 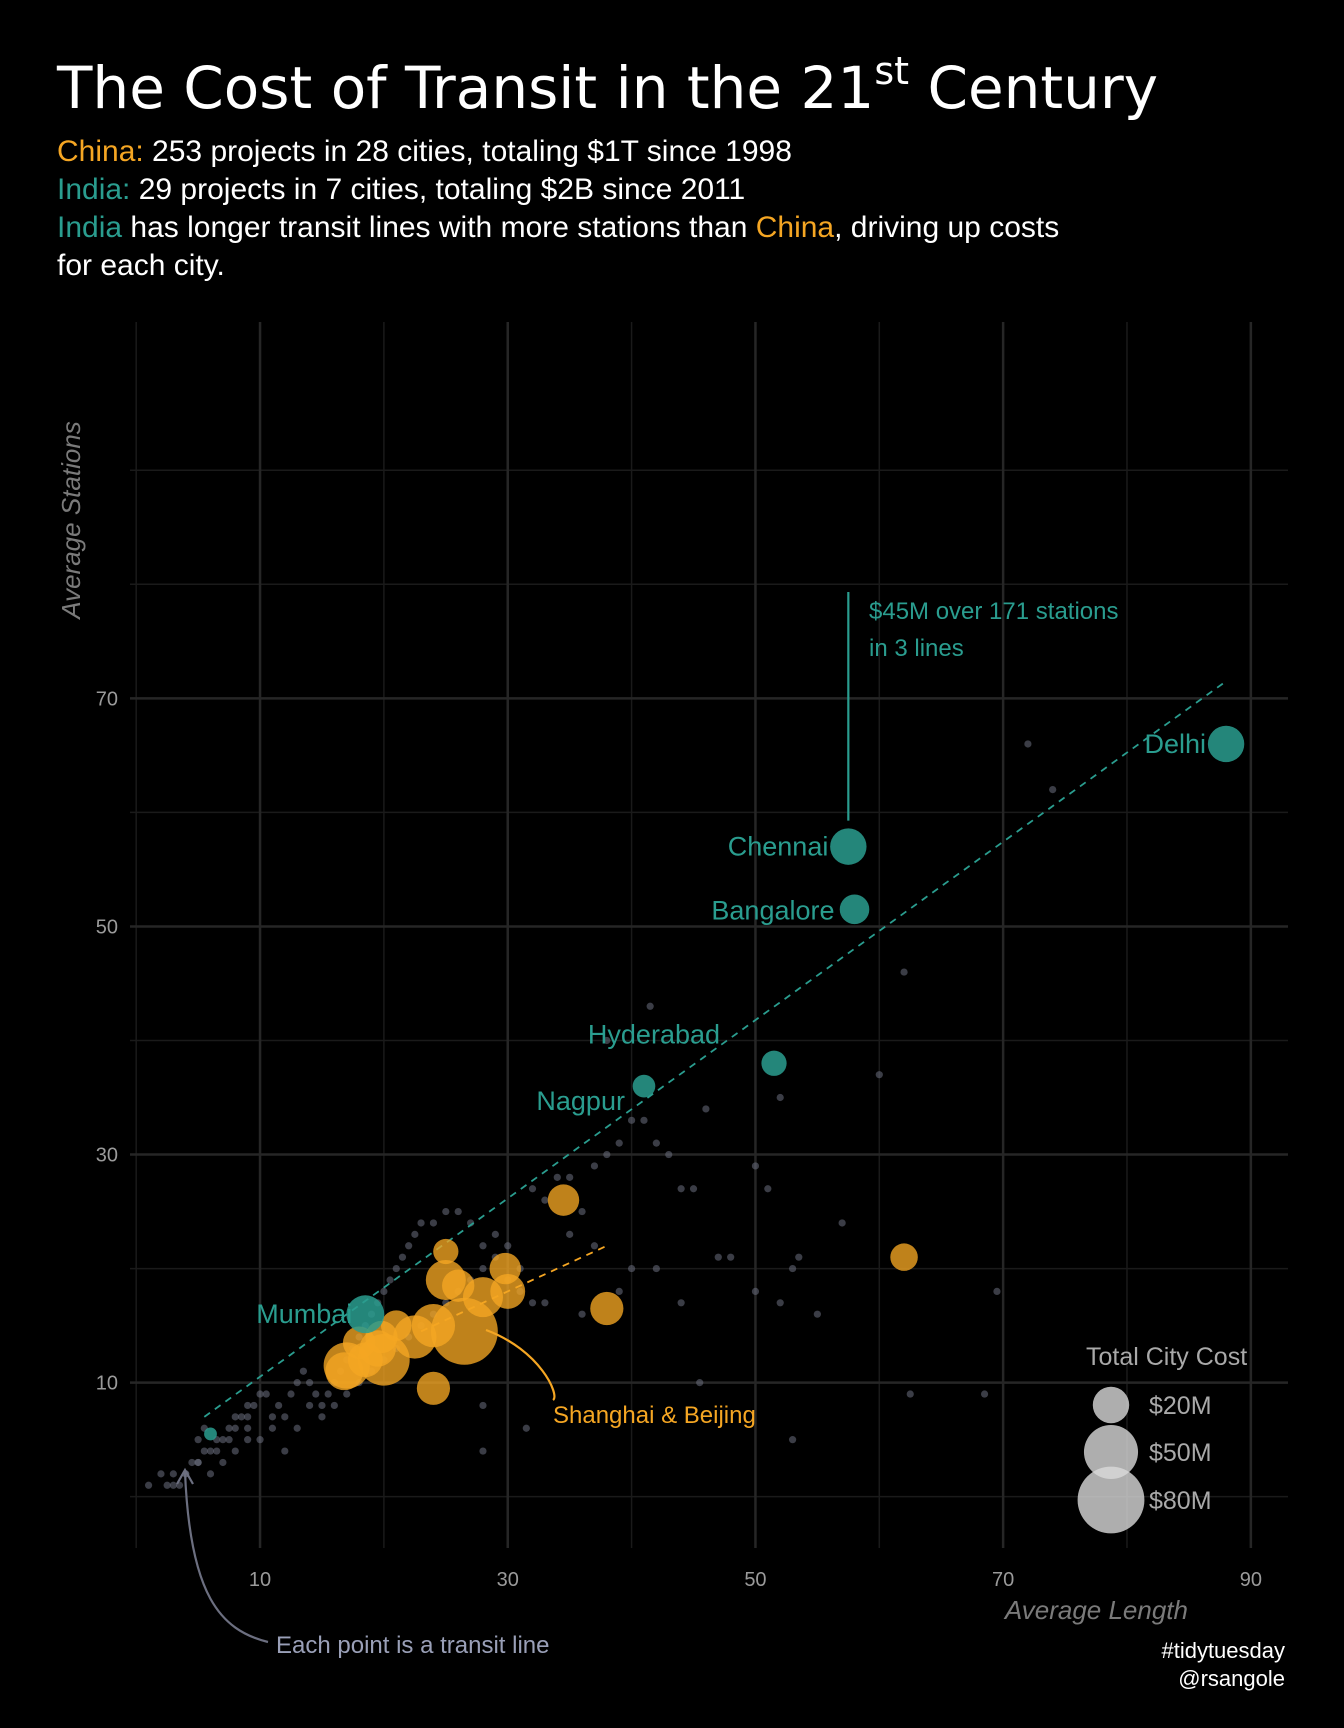 I want to click on each-point-arrow, so click(x=226, y=1557).